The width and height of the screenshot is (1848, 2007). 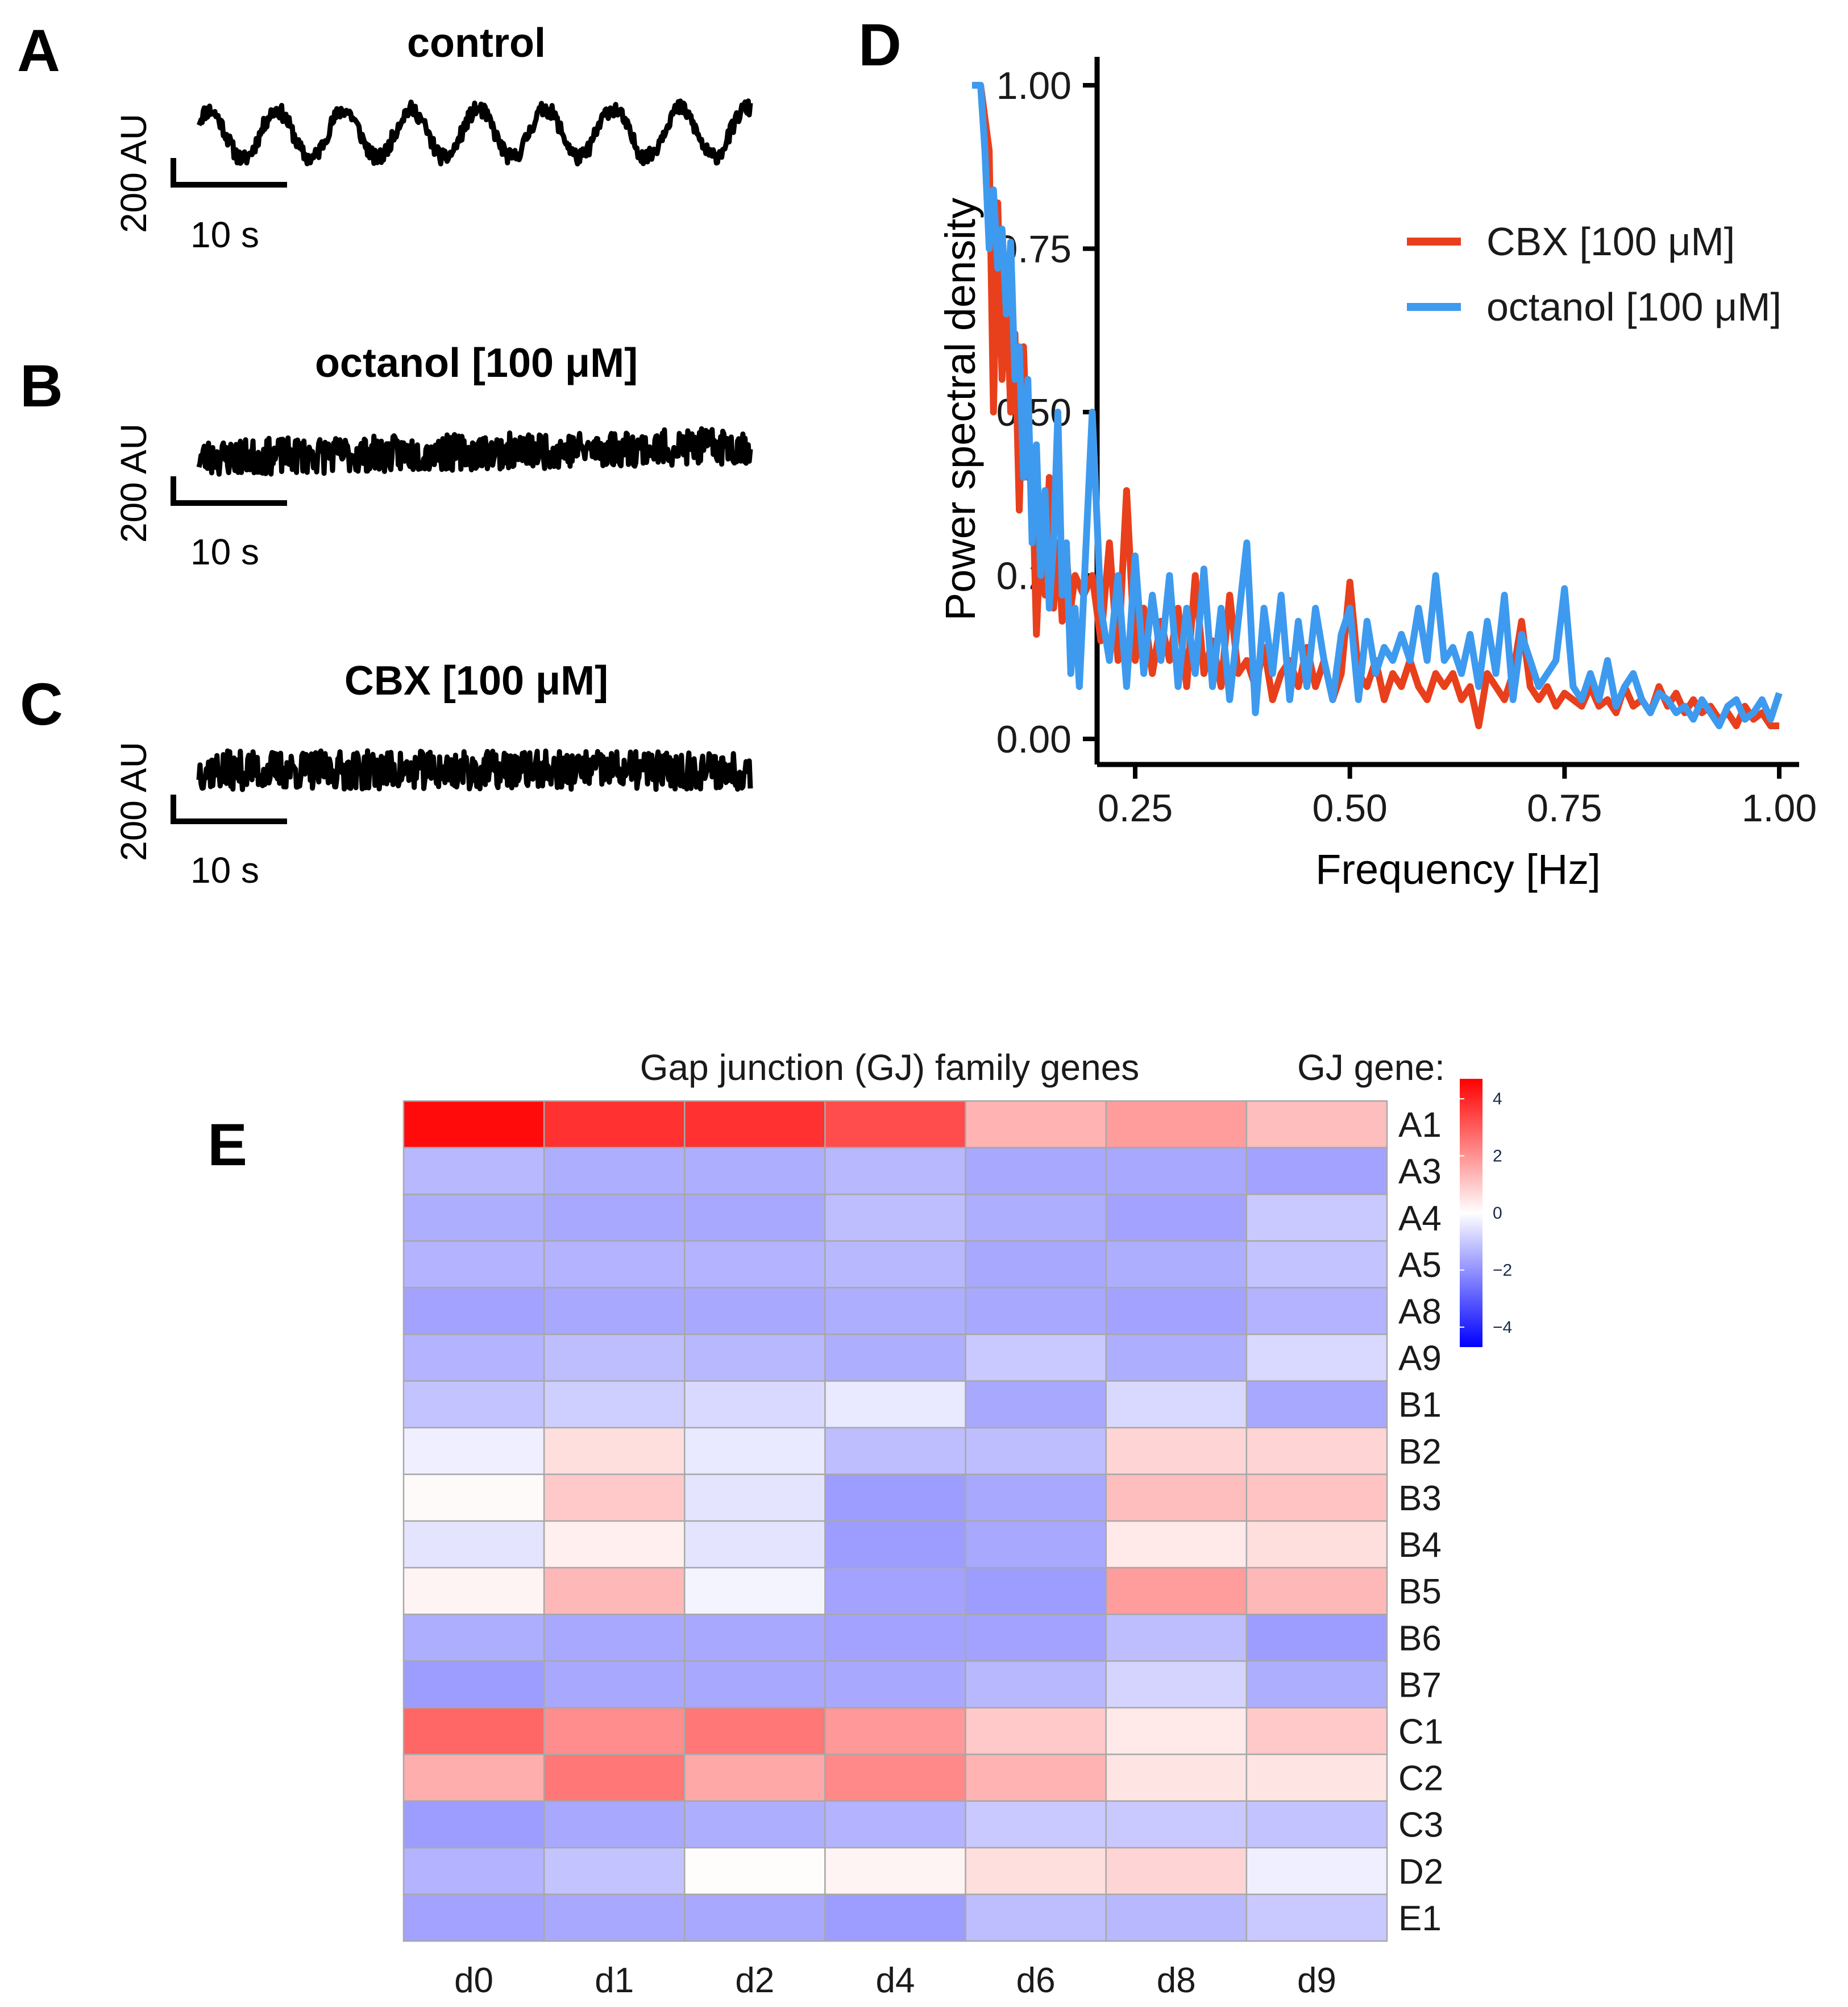 What do you see at coordinates (476, 681) in the screenshot?
I see `trace-title-c: CBX [100 μM]` at bounding box center [476, 681].